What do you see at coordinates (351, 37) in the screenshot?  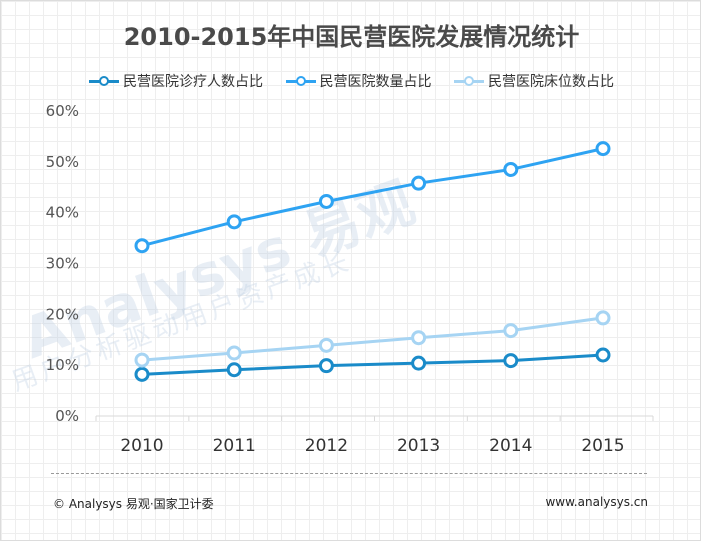 I see `chart-title: 2010-2015年中国民营医院发展情况统计` at bounding box center [351, 37].